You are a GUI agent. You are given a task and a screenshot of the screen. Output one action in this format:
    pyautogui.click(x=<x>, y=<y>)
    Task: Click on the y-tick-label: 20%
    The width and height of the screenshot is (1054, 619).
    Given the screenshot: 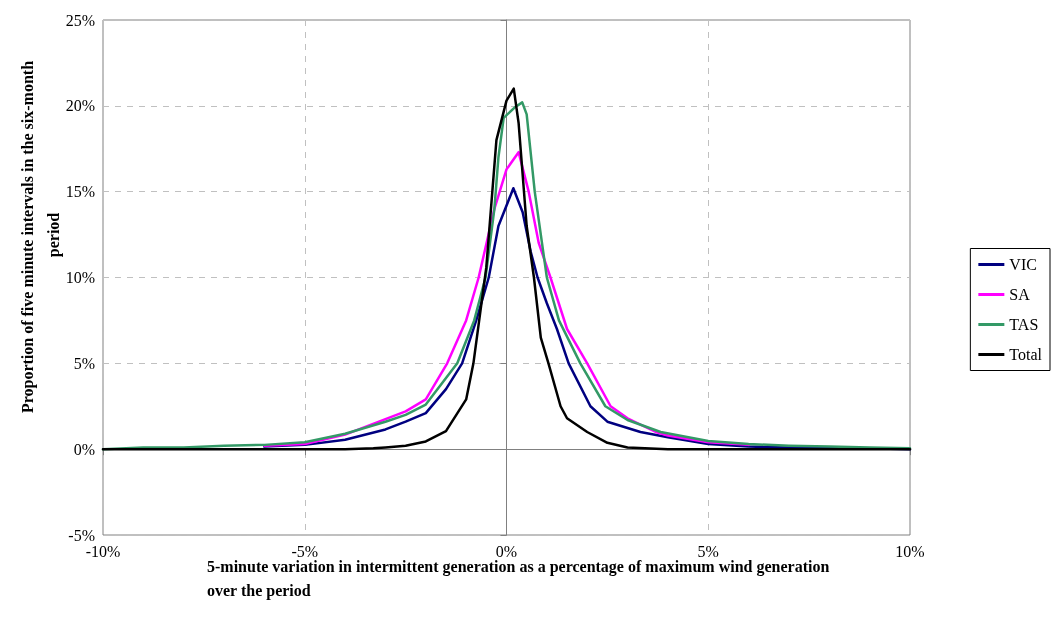 What is the action you would take?
    pyautogui.click(x=80, y=106)
    